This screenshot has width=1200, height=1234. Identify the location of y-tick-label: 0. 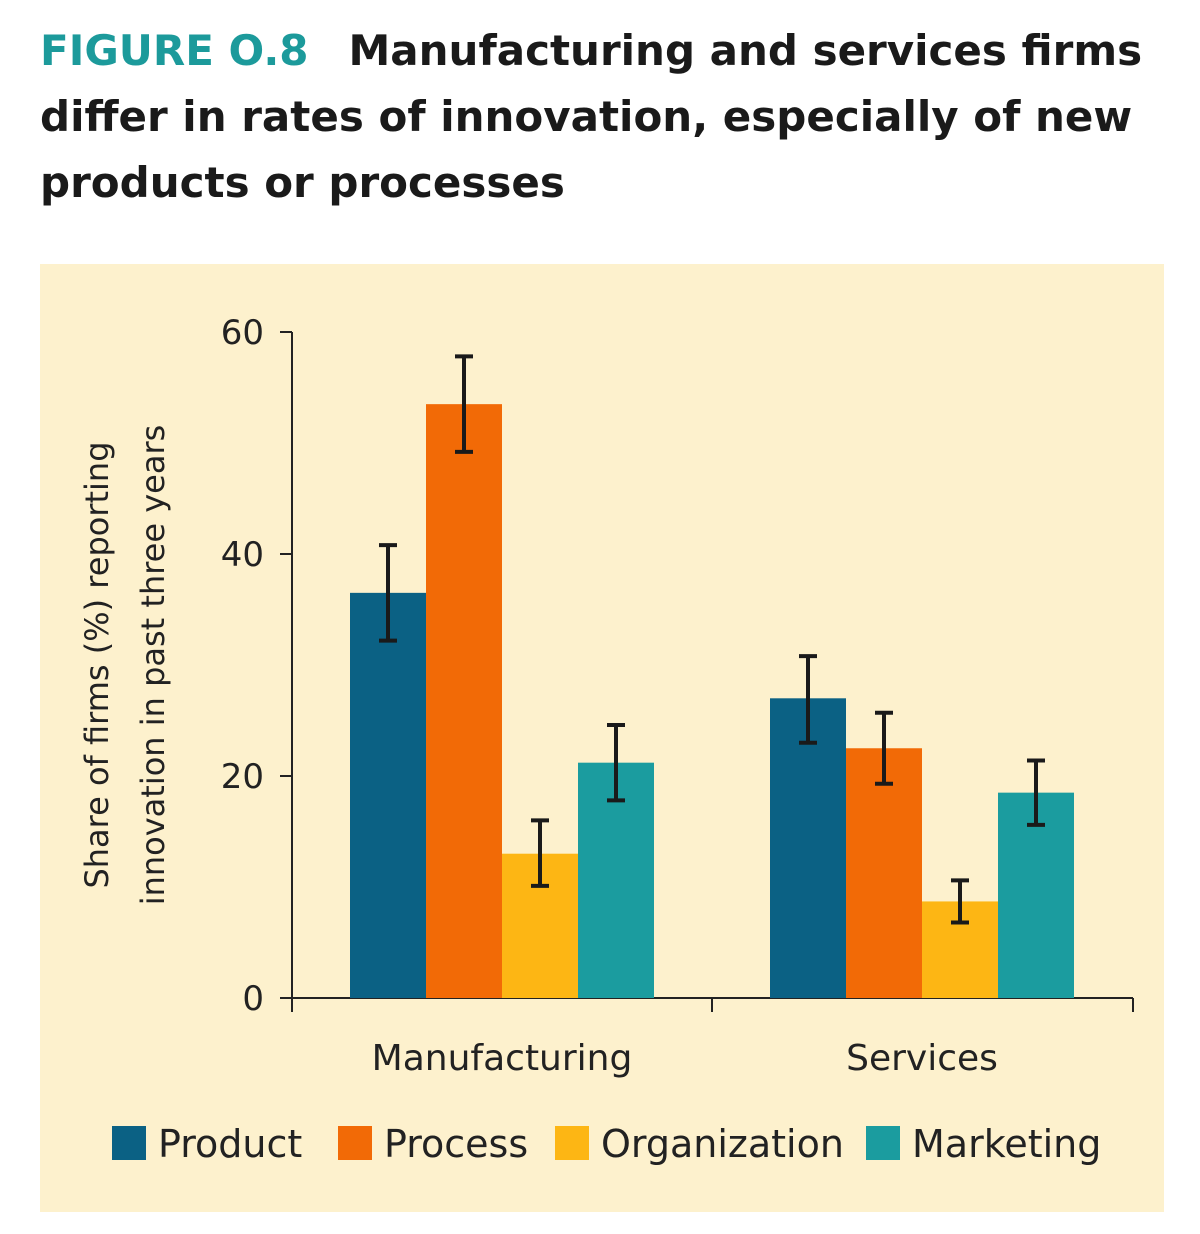
(253, 999).